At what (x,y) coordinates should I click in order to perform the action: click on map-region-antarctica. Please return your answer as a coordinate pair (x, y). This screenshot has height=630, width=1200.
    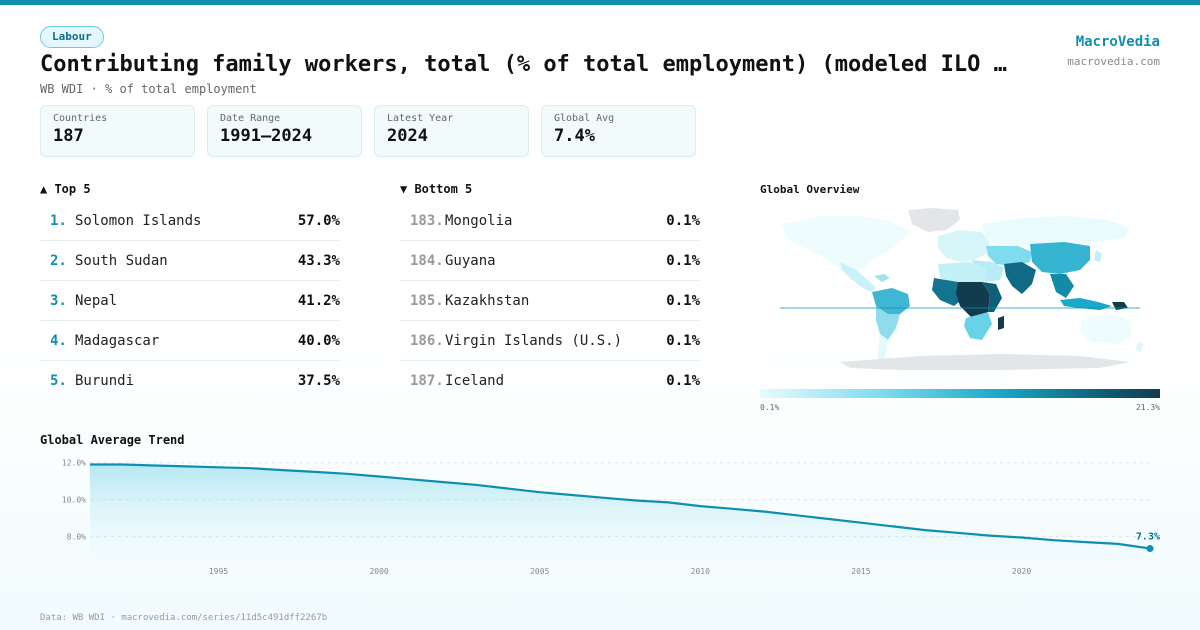
    Looking at the image, I should click on (985, 362).